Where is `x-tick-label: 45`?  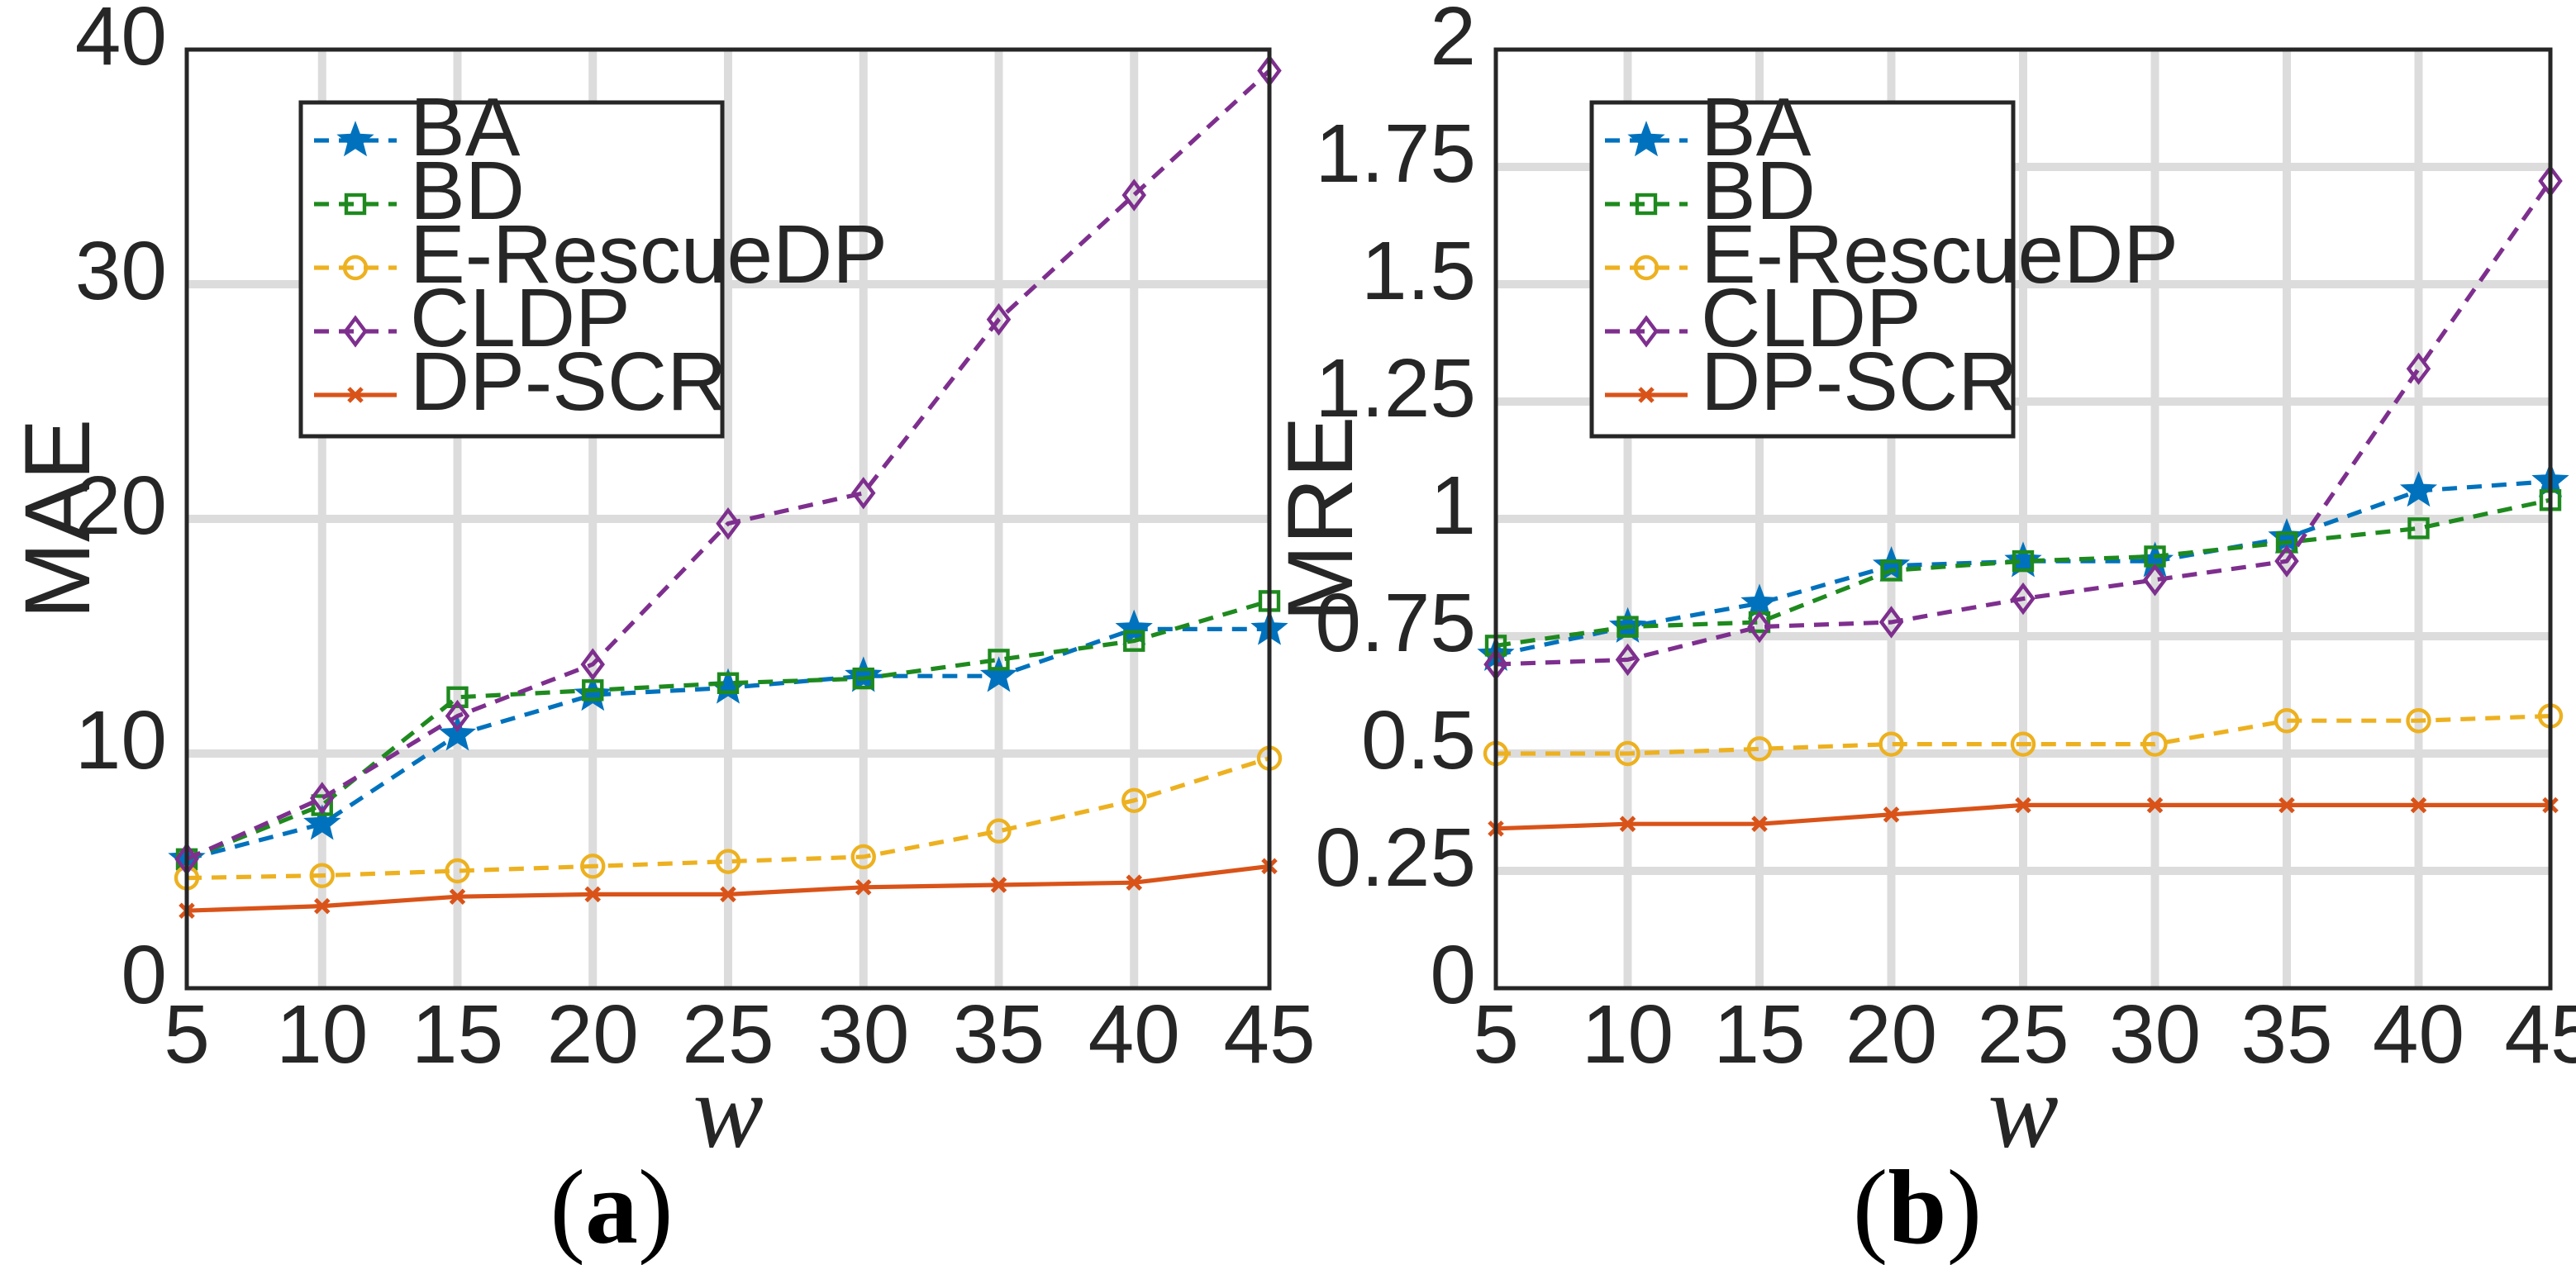
x-tick-label: 45 is located at coordinates (2540, 1034).